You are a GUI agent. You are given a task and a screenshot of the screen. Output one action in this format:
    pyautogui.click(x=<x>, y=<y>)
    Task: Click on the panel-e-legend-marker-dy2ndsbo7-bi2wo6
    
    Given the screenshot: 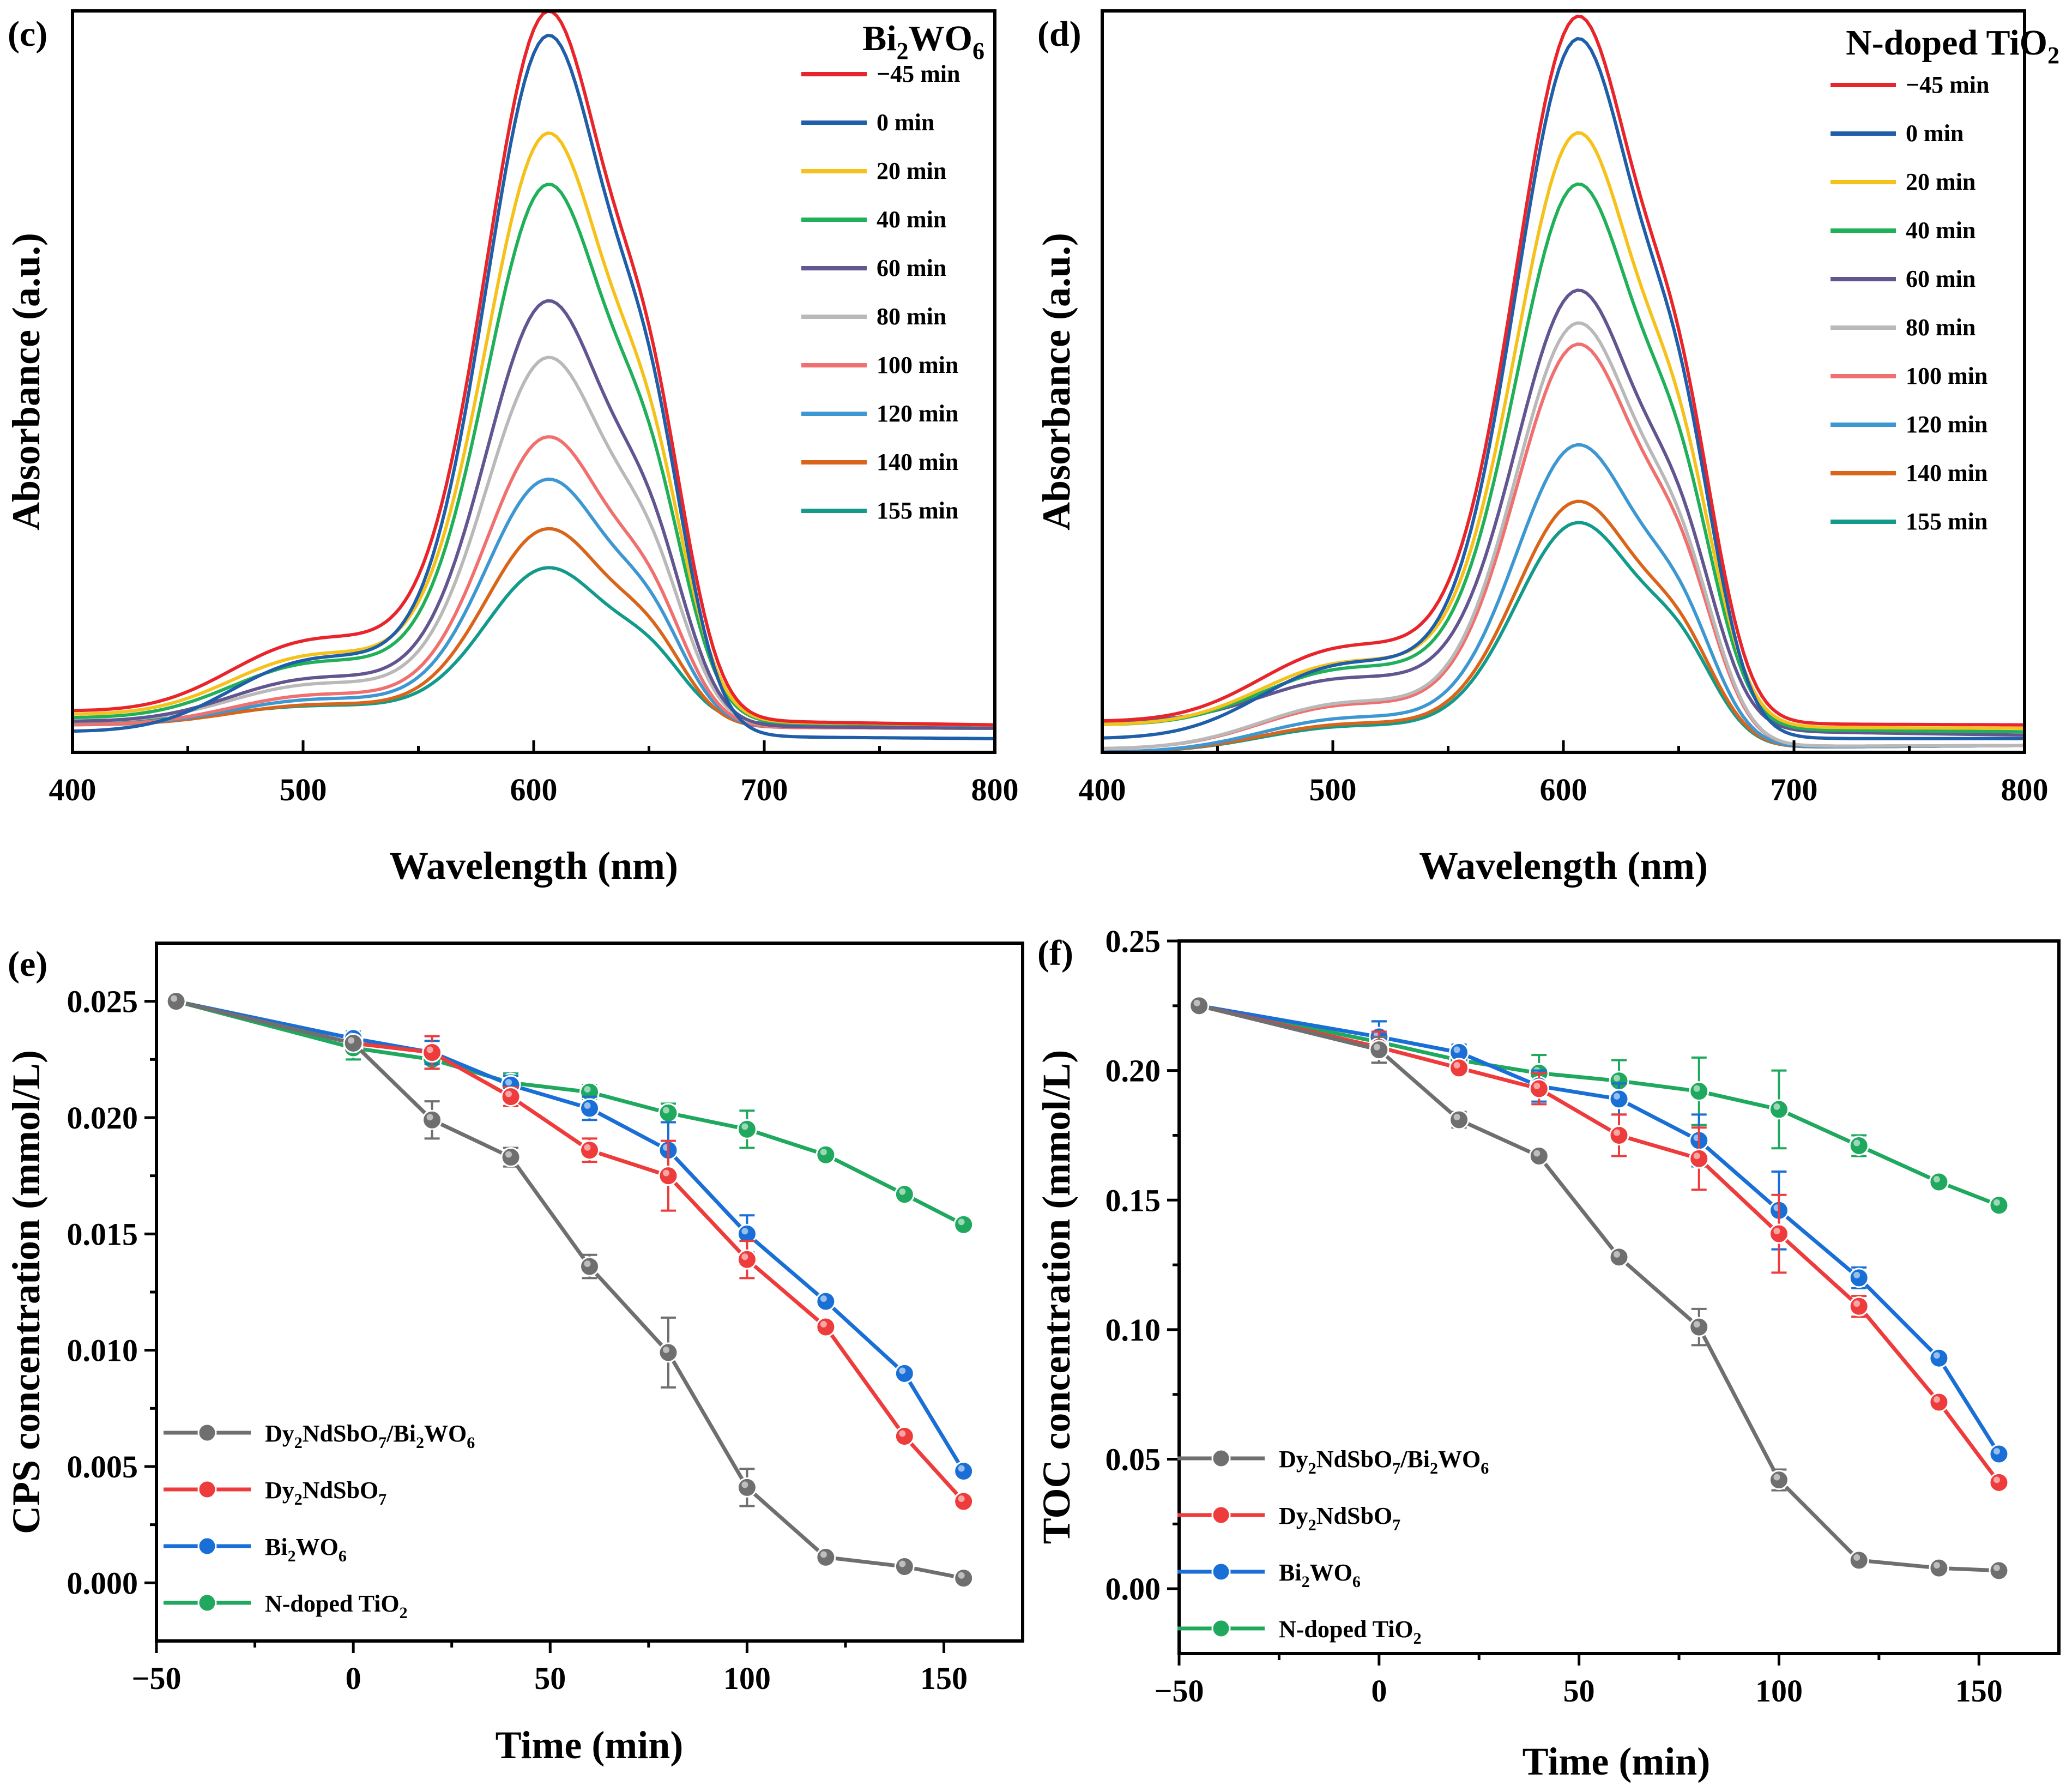 What is the action you would take?
    pyautogui.click(x=207, y=1433)
    